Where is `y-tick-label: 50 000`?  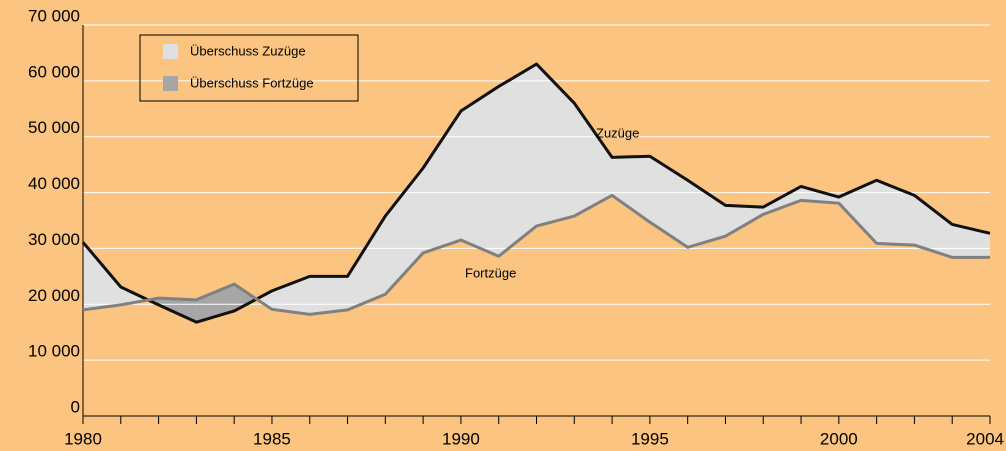
y-tick-label: 50 000 is located at coordinates (54, 127).